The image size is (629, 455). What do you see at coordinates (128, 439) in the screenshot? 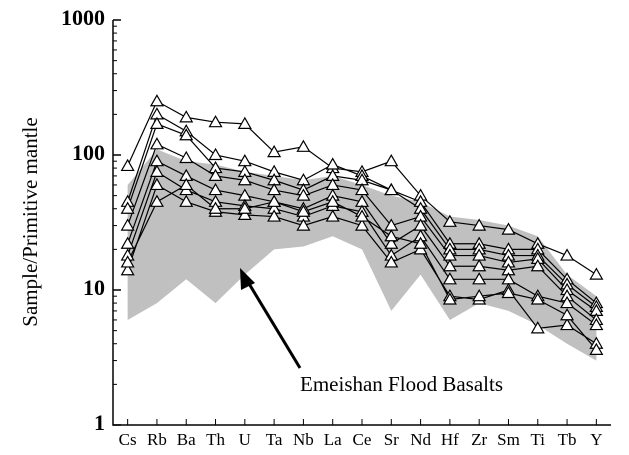
I see `x-tick-label: Cs` at bounding box center [128, 439].